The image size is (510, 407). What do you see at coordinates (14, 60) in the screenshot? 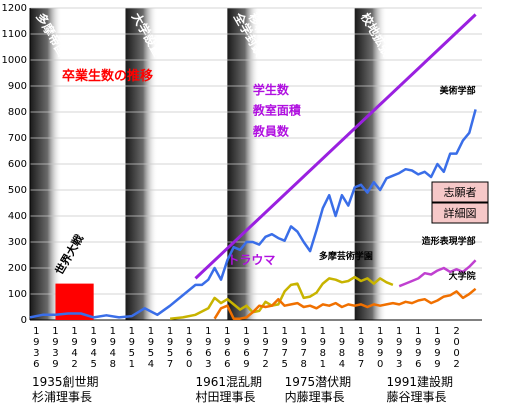
I see `y-tick-label-10: 1000` at bounding box center [14, 60].